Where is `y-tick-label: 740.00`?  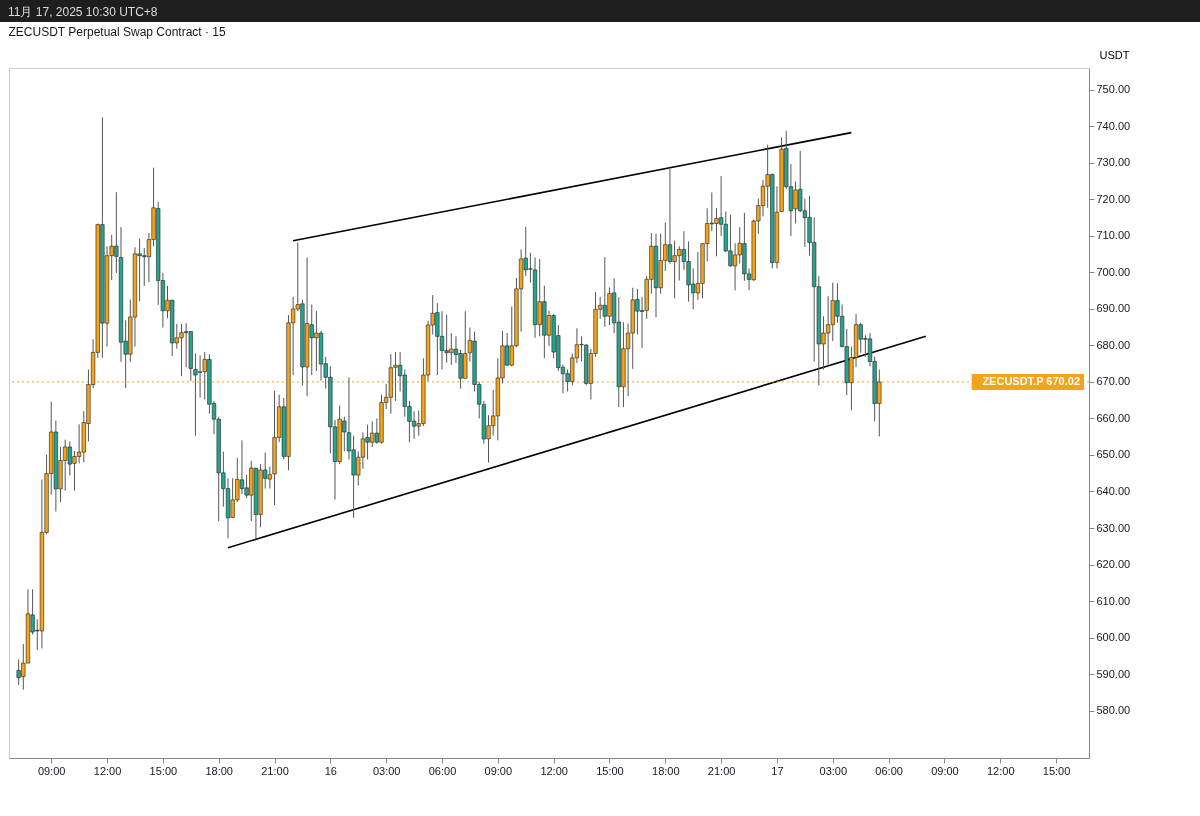 y-tick-label: 740.00 is located at coordinates (1113, 125).